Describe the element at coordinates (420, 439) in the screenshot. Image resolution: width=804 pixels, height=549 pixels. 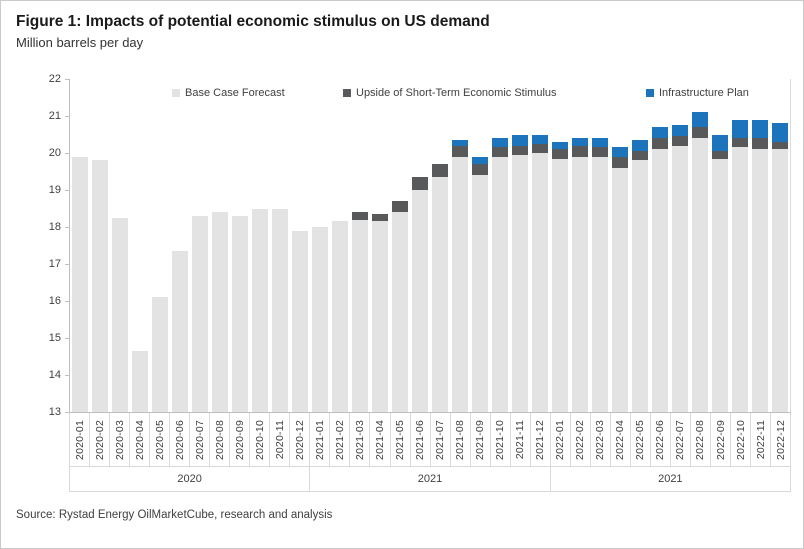
I see `x-tick-month-label: 2021-06` at that location.